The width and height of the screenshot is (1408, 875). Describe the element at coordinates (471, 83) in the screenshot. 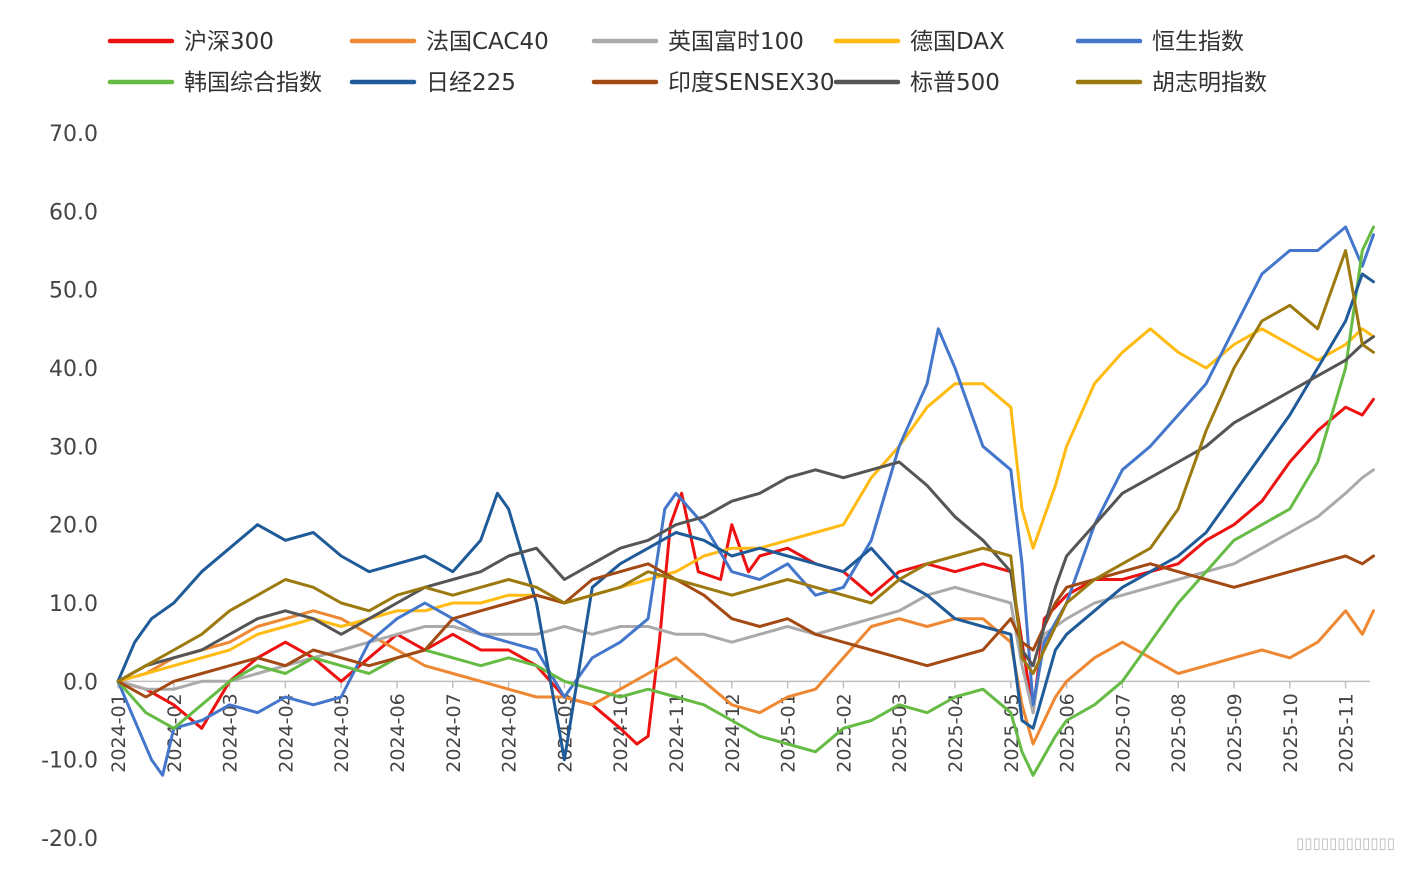

I see `legend-label: 日经225` at that location.